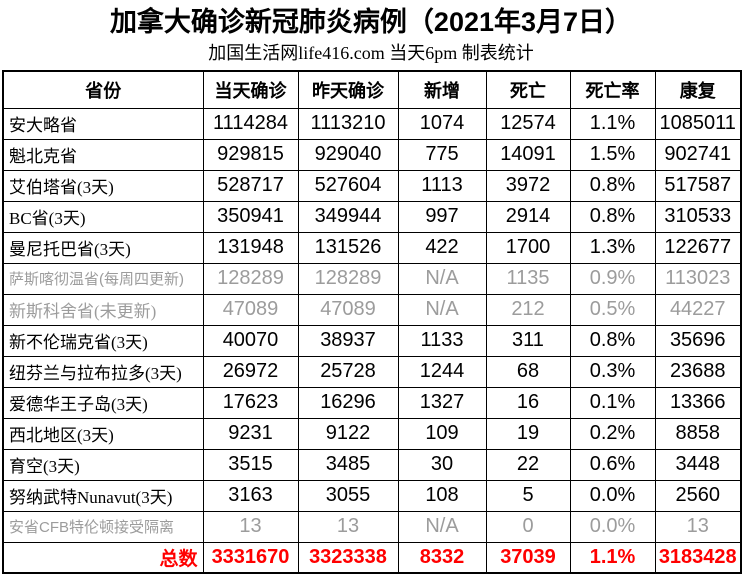 Image resolution: width=742 pixels, height=582 pixels. What do you see at coordinates (348, 371) in the screenshot?
I see `cell-yesterday-confirmed: 25728` at bounding box center [348, 371].